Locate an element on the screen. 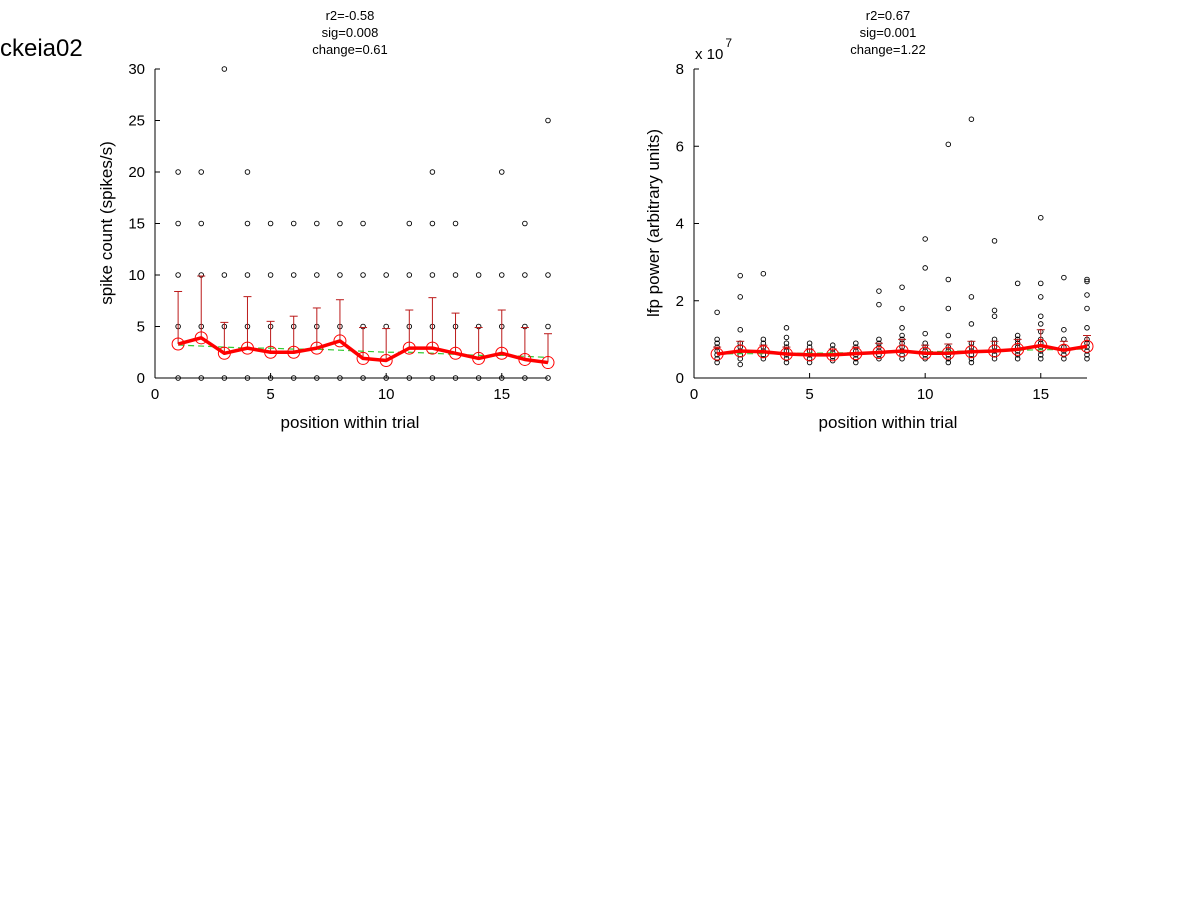 The image size is (1200, 901). spike-count-x-axis-label: position within trial is located at coordinates (350, 422).